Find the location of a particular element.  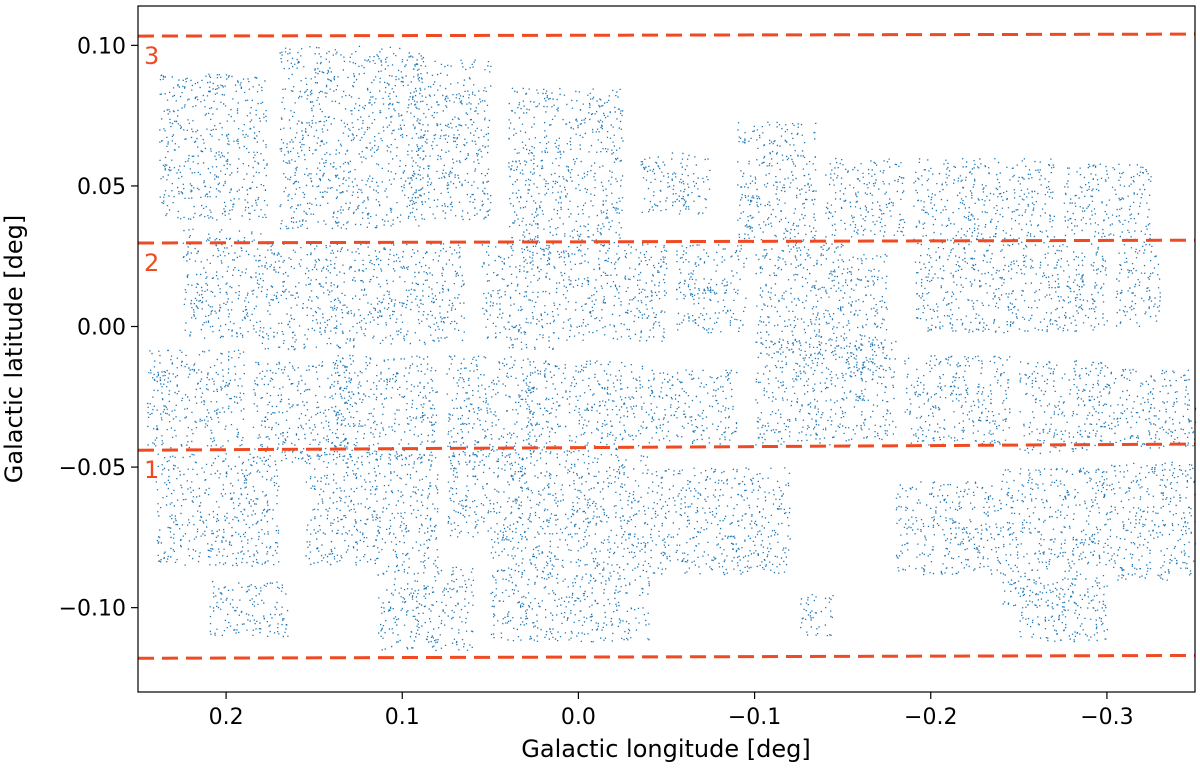

x-tick-label-2: 0.0 is located at coordinates (578, 717).